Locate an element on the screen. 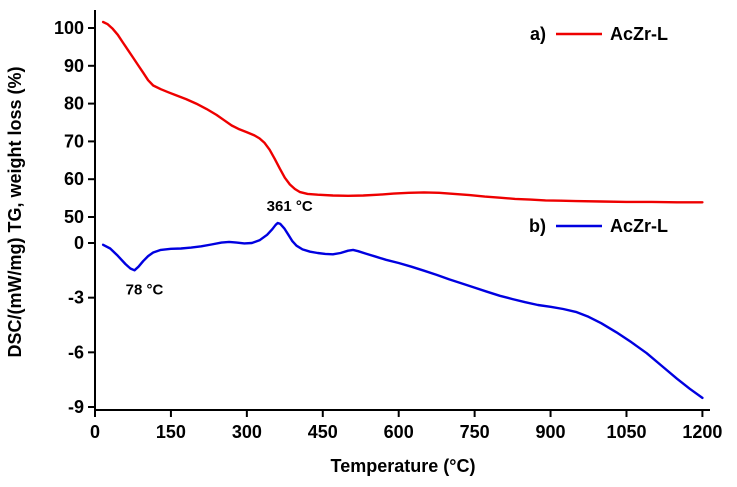 The height and width of the screenshot is (487, 737). annotation-1: 78 °C is located at coordinates (145, 289).